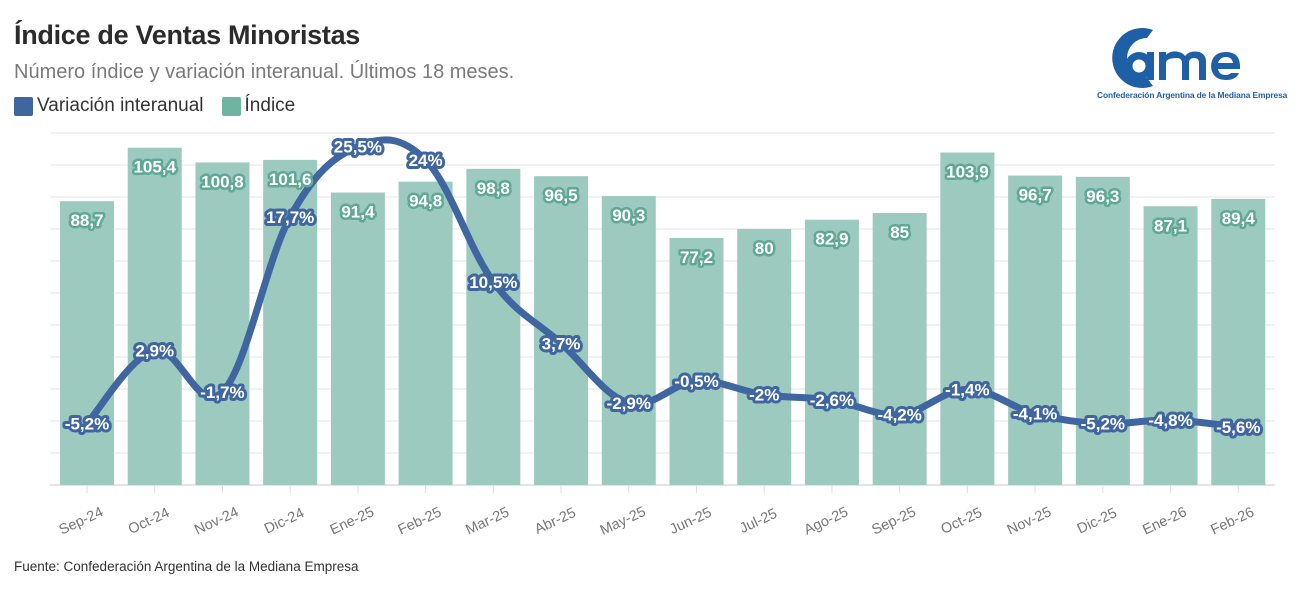  Describe the element at coordinates (216, 521) in the screenshot. I see `x-axis-label: Nov-24` at that location.